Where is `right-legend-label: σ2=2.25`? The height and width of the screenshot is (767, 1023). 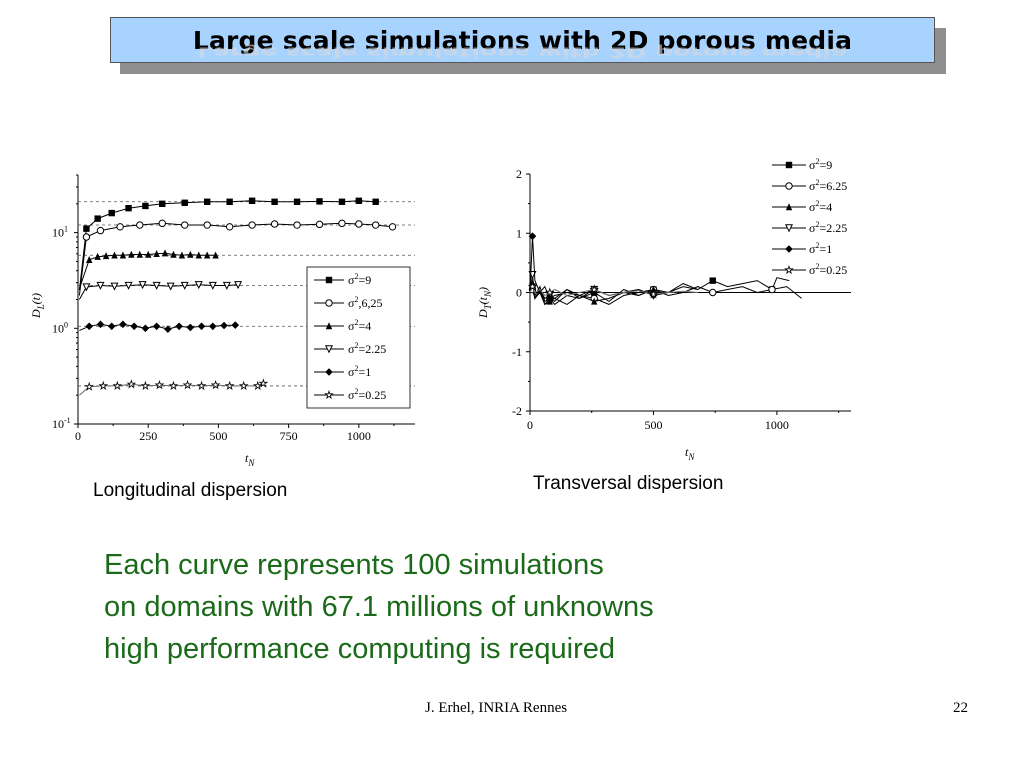 right-legend-label: σ2=2.25 is located at coordinates (828, 227).